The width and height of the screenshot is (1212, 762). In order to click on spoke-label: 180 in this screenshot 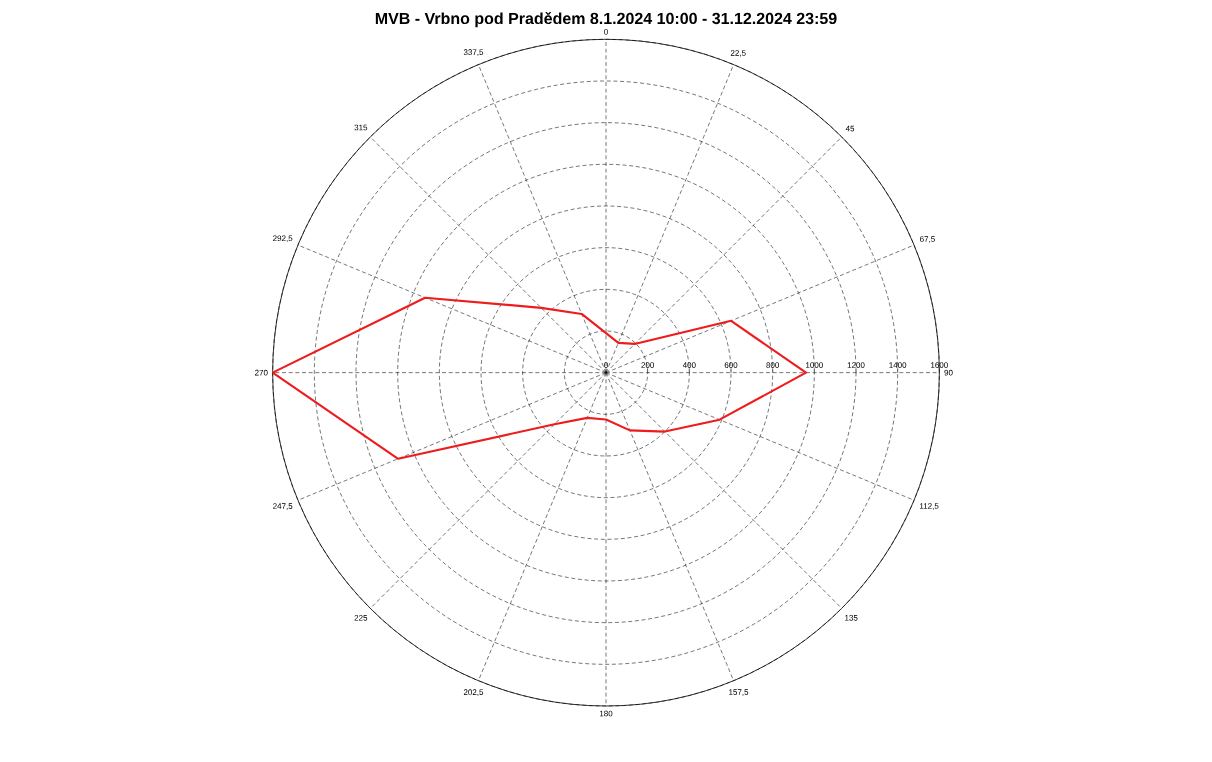, I will do `click(606, 713)`.